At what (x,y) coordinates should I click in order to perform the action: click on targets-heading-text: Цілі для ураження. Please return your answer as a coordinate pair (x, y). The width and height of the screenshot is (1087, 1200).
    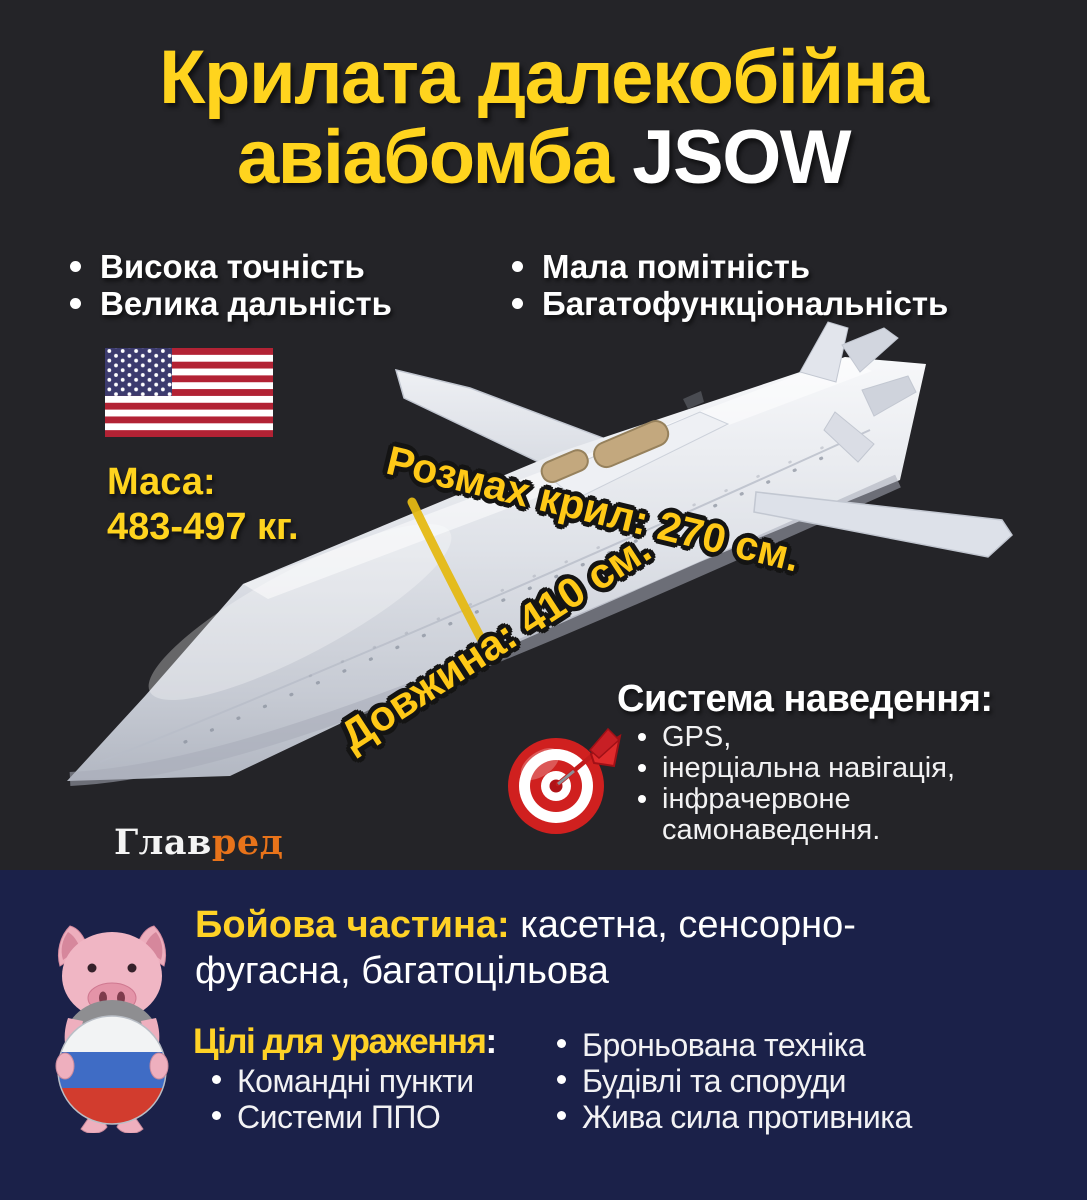
    Looking at the image, I should click on (340, 1041).